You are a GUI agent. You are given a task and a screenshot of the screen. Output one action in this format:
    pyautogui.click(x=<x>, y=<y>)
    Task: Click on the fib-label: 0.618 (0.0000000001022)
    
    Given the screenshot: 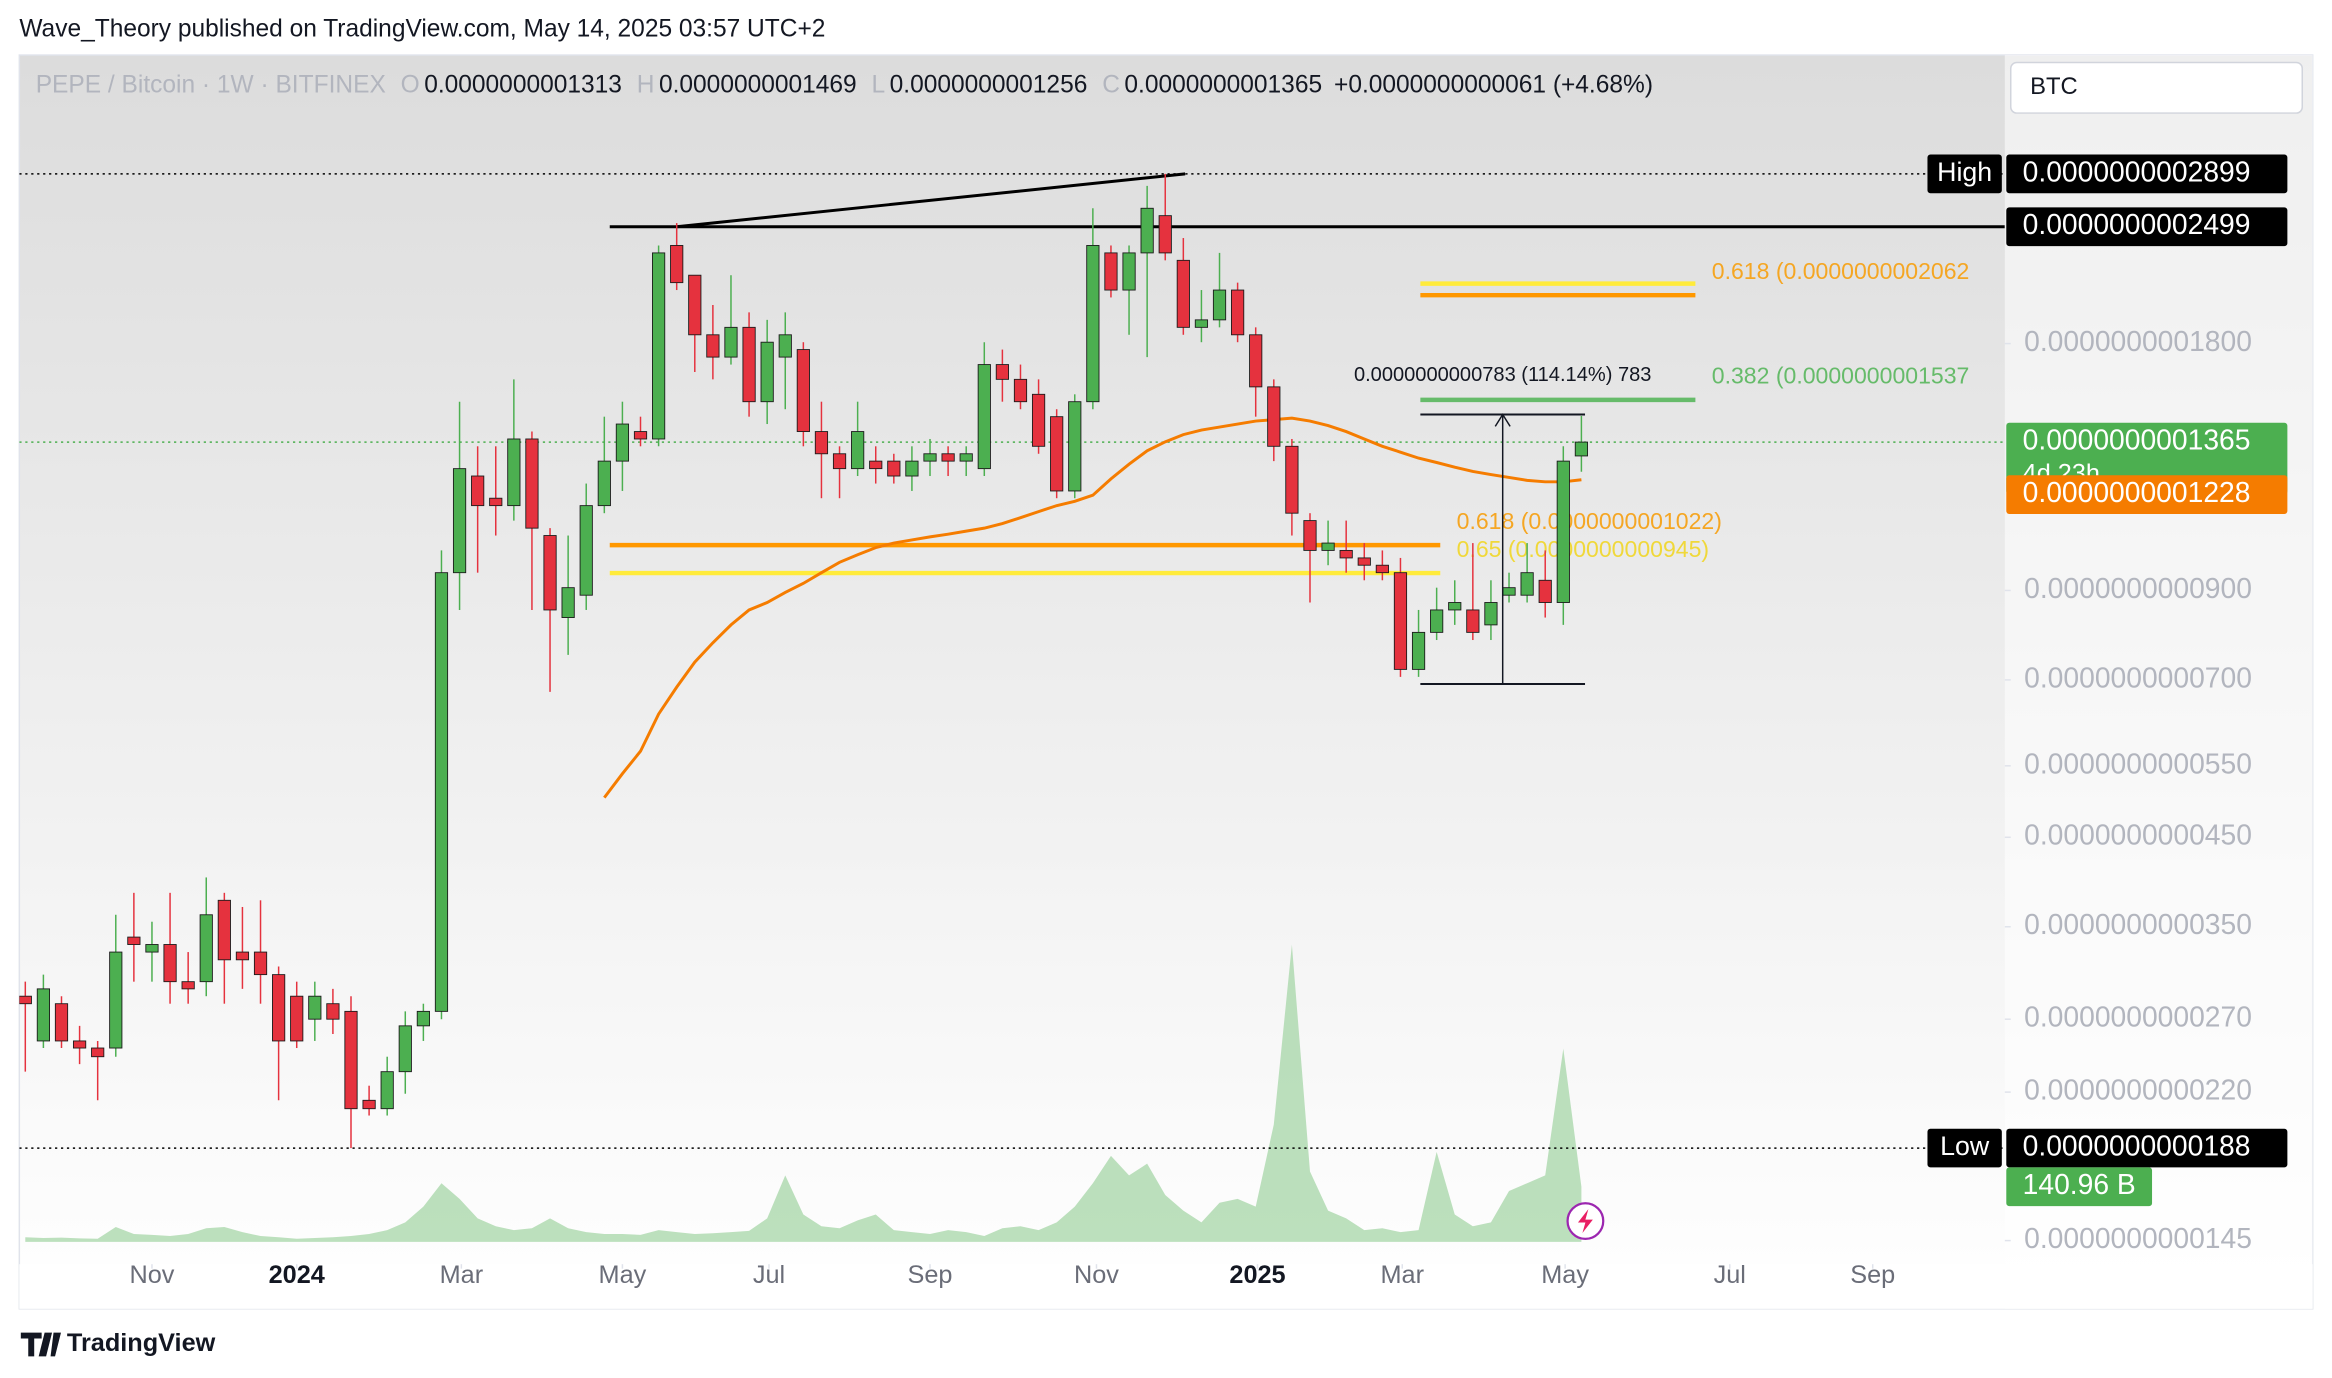 What is the action you would take?
    pyautogui.click(x=1589, y=521)
    